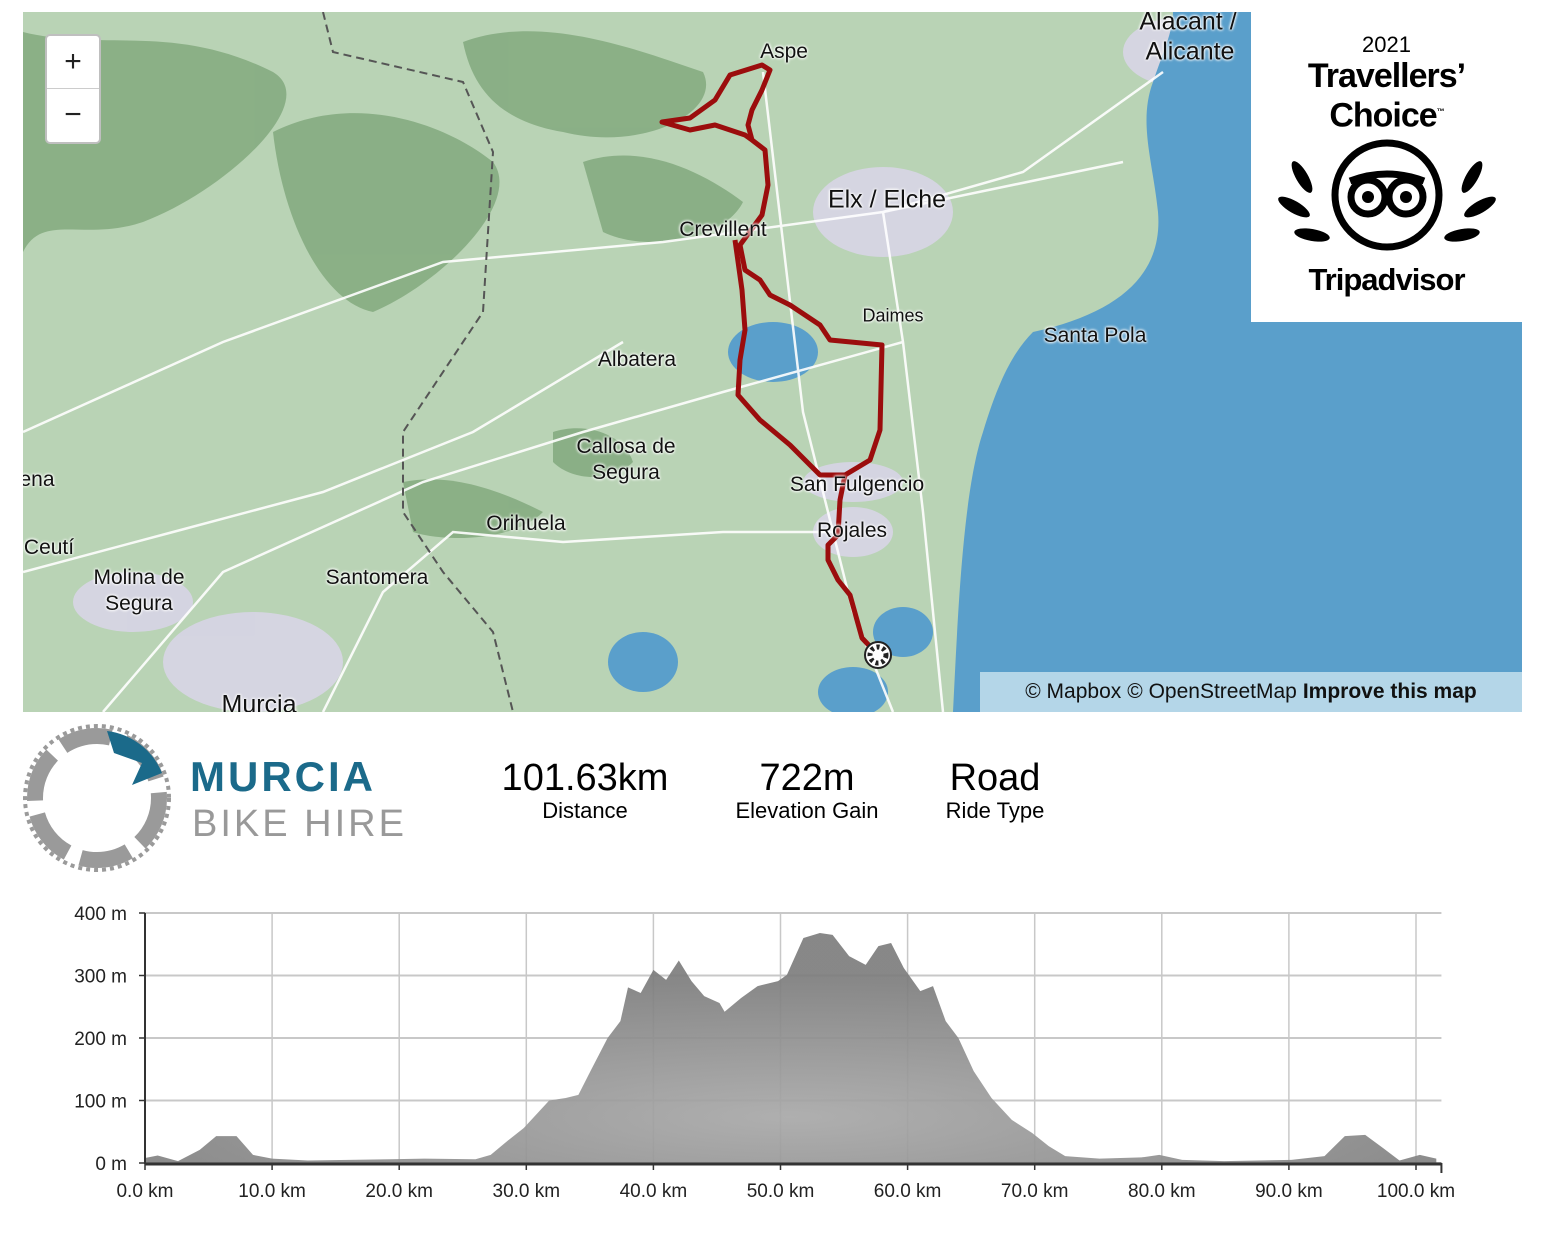 This screenshot has height=1239, width=1549. What do you see at coordinates (418, 362) in the screenshot?
I see `region-border` at bounding box center [418, 362].